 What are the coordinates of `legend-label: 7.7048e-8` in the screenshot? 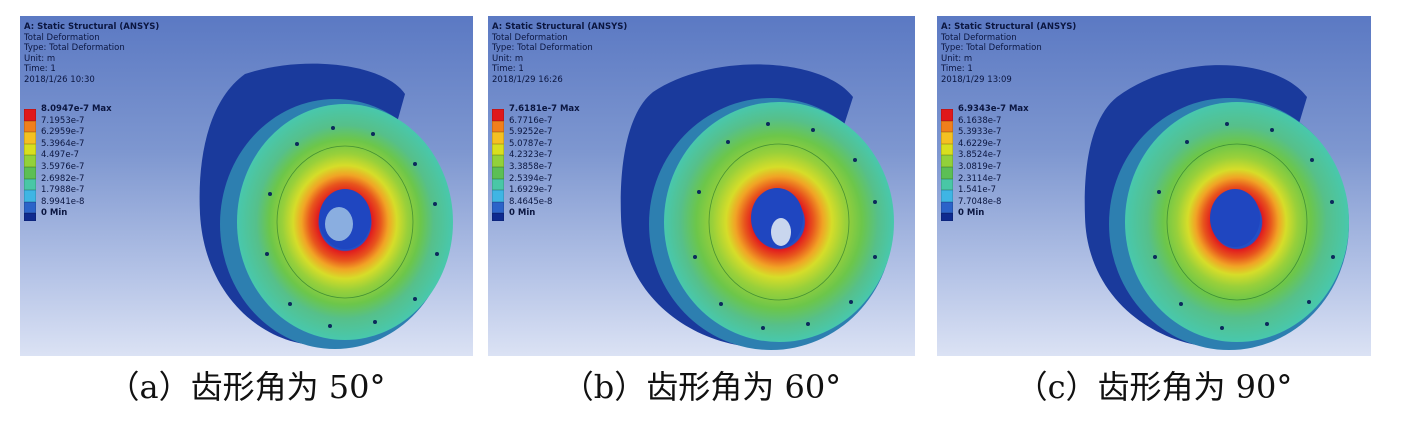 It's located at (980, 201).